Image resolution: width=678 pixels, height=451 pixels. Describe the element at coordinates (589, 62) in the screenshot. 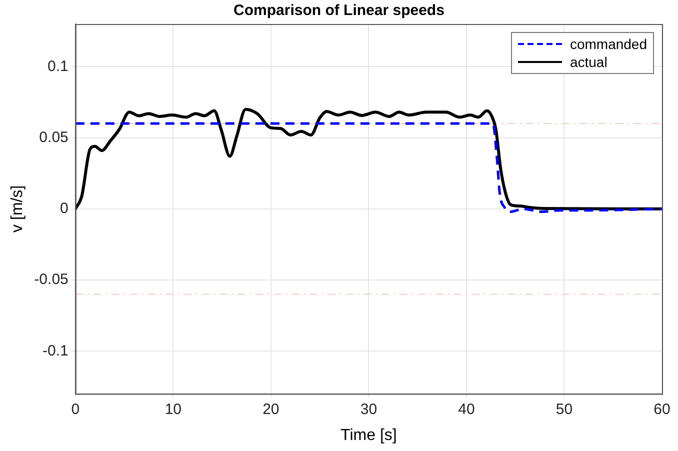

I see `legend-label: actual` at that location.